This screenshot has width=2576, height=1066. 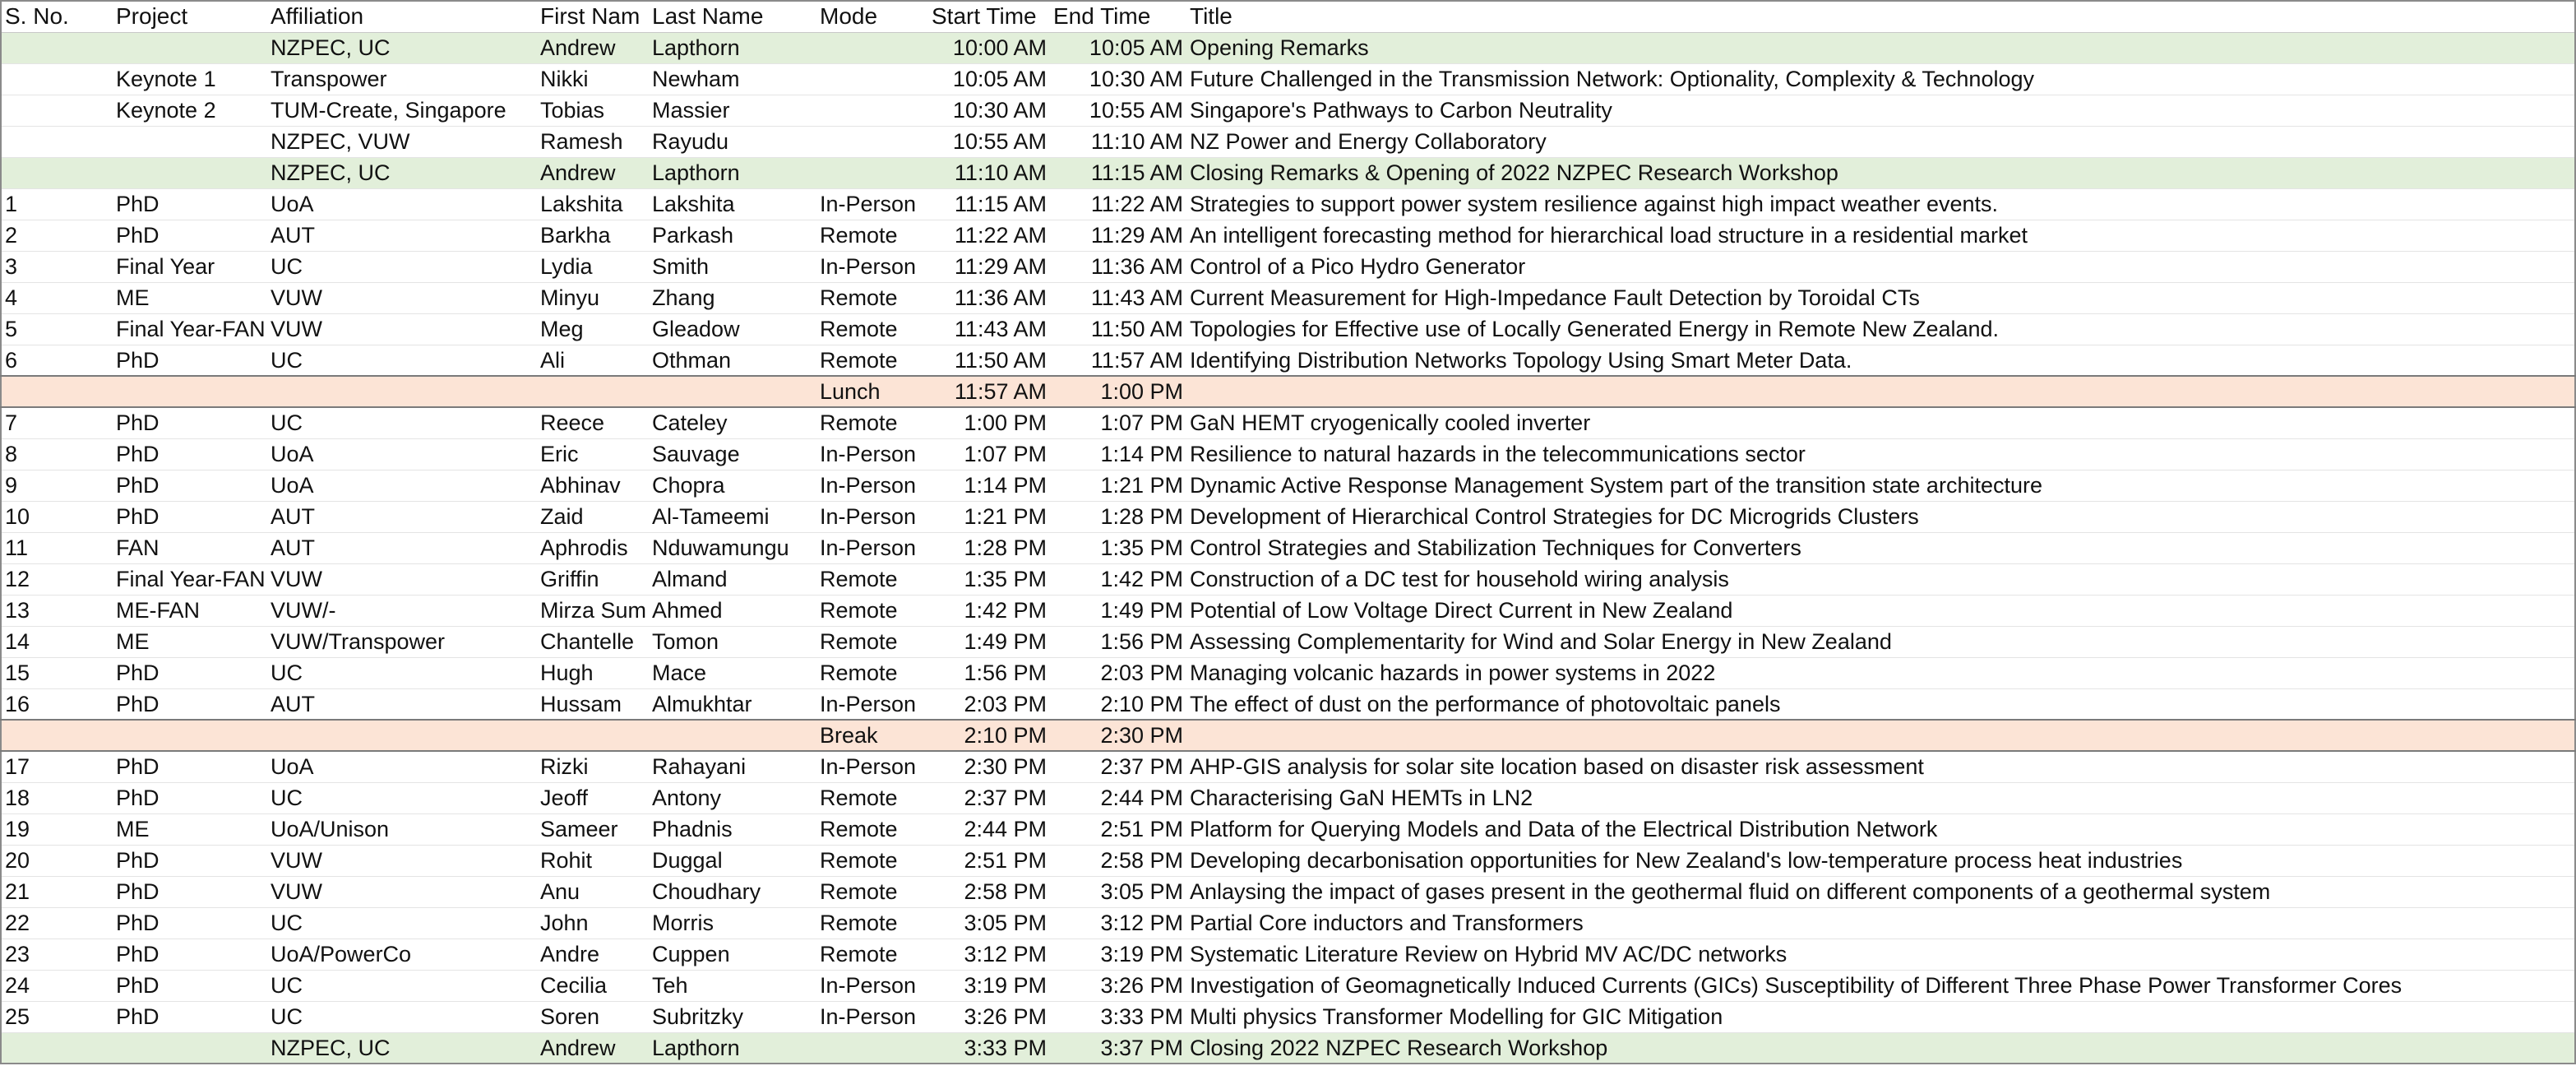 I want to click on cell: Lydia, so click(x=593, y=267).